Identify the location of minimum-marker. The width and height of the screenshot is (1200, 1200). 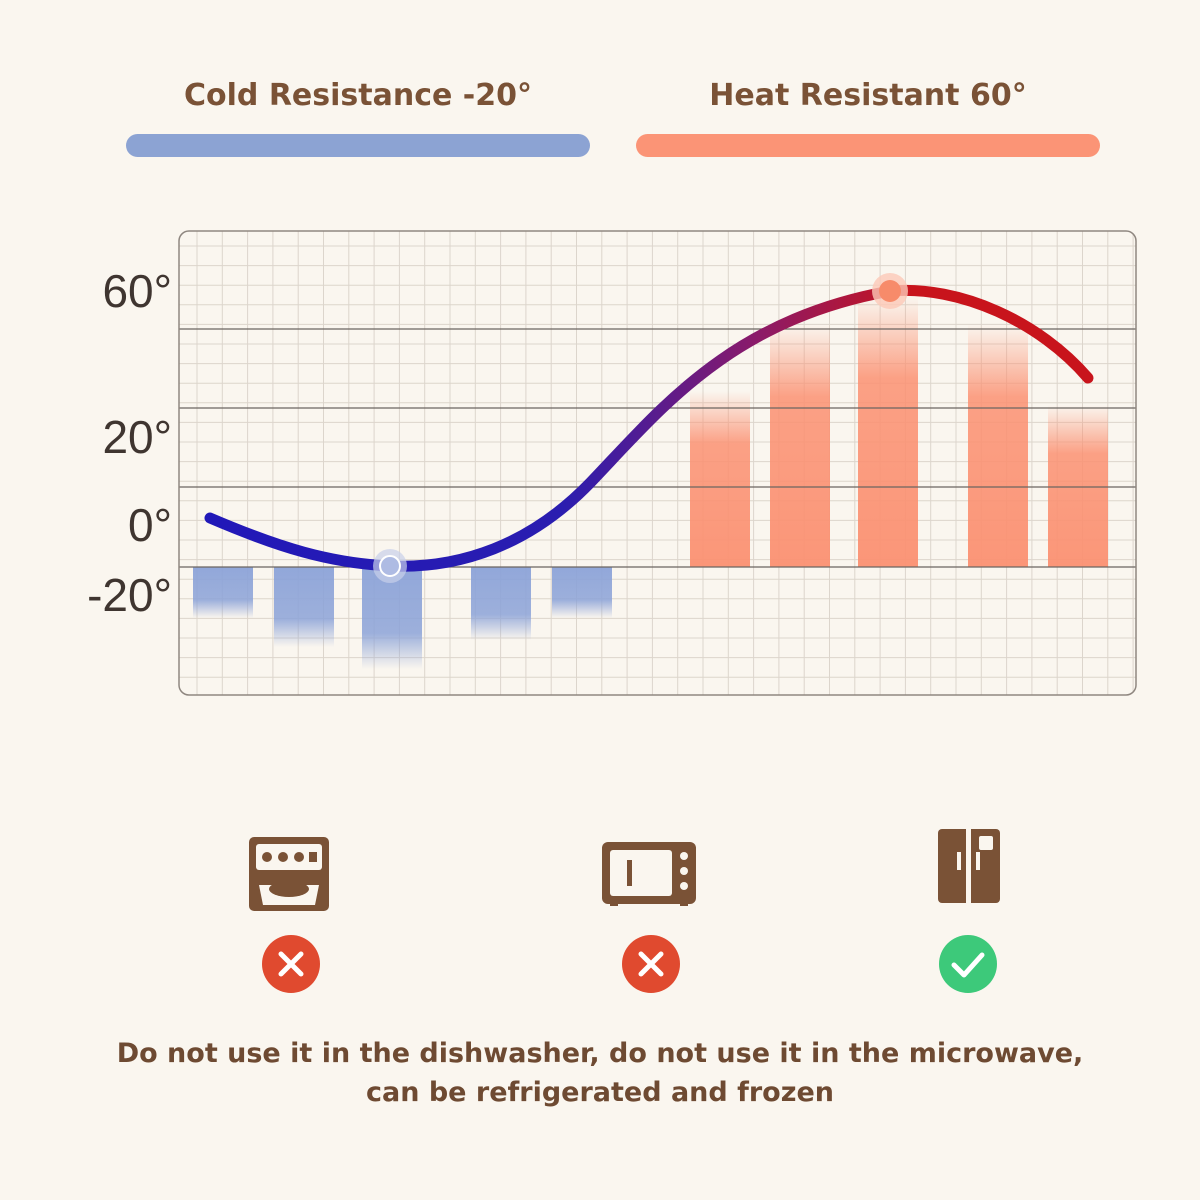
(390, 566).